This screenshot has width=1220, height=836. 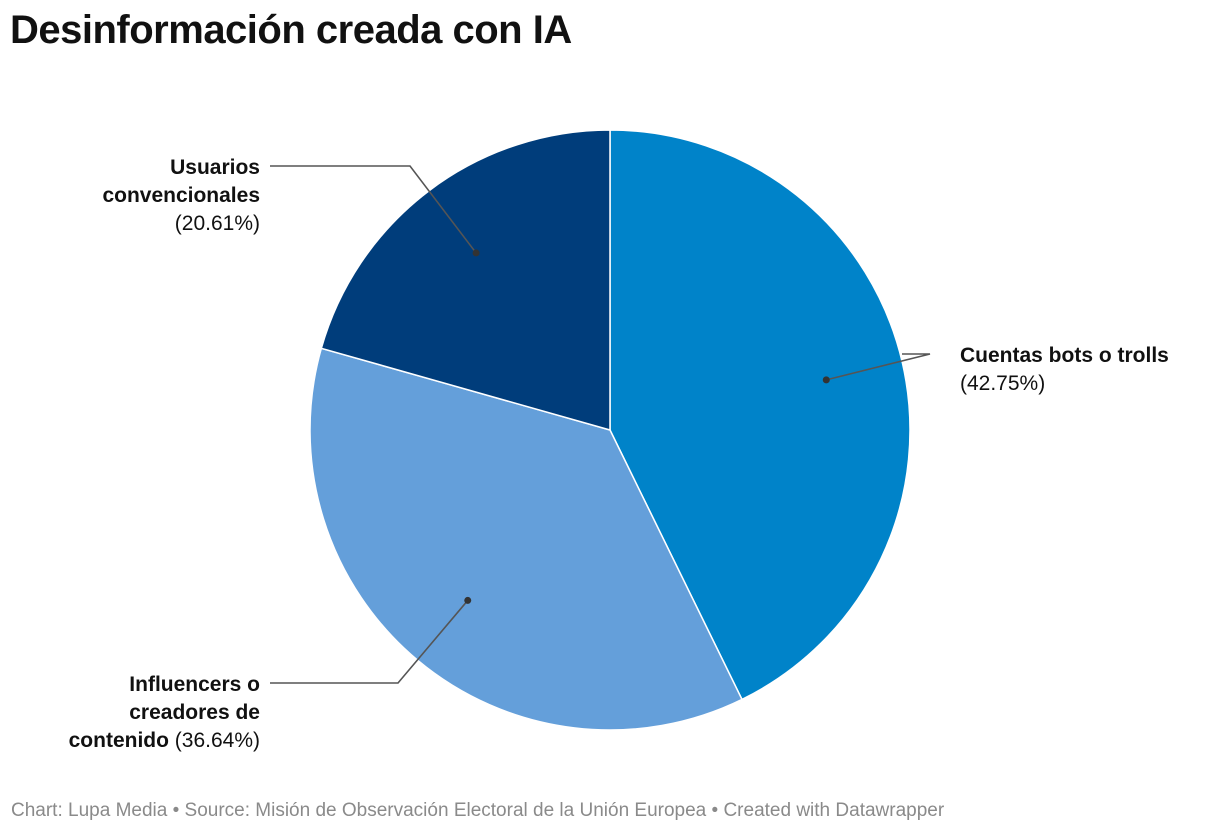 I want to click on slice-label-name: Usuarios, so click(x=215, y=167).